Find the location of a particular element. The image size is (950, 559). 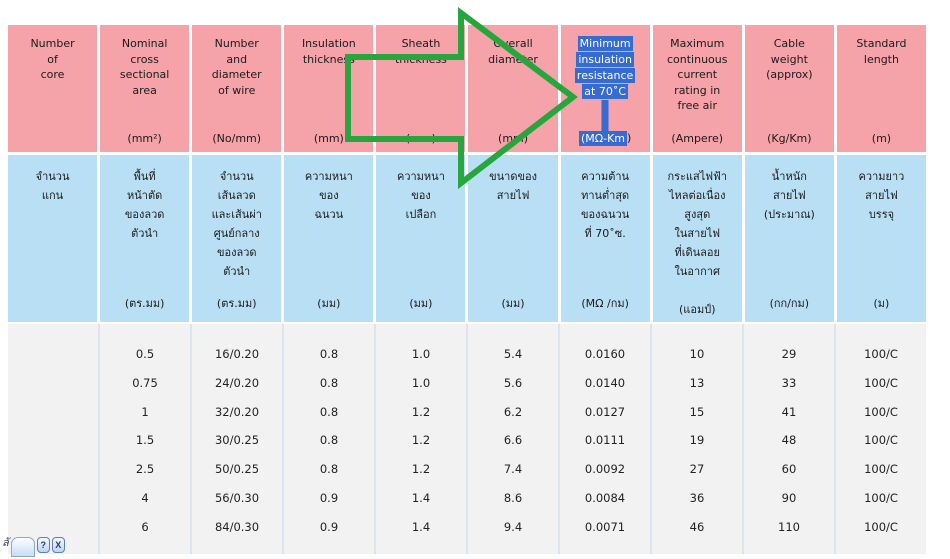

data-cell-r2-number-and-diameter-of-wire: 24/0.20 is located at coordinates (237, 382).